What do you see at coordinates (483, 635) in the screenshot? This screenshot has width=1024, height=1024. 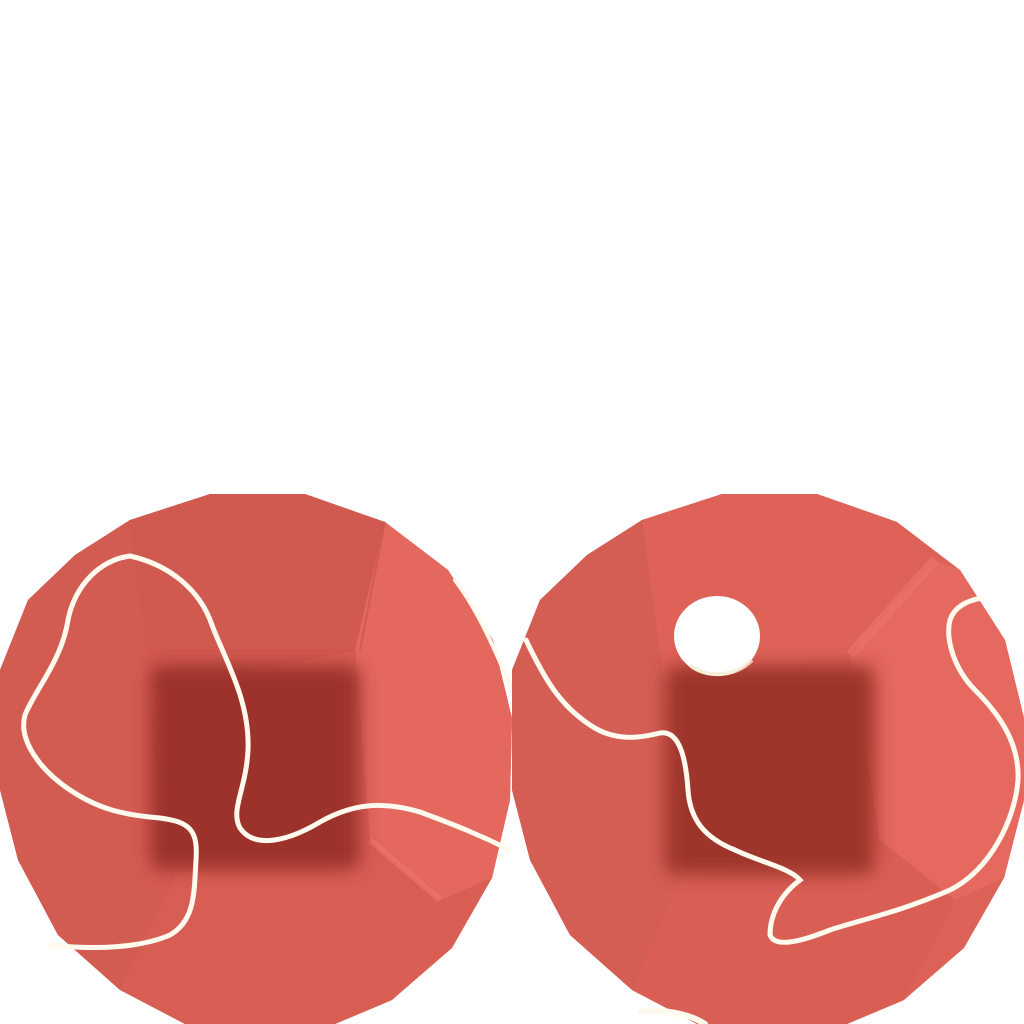 I see `left-ball-seam-edge` at bounding box center [483, 635].